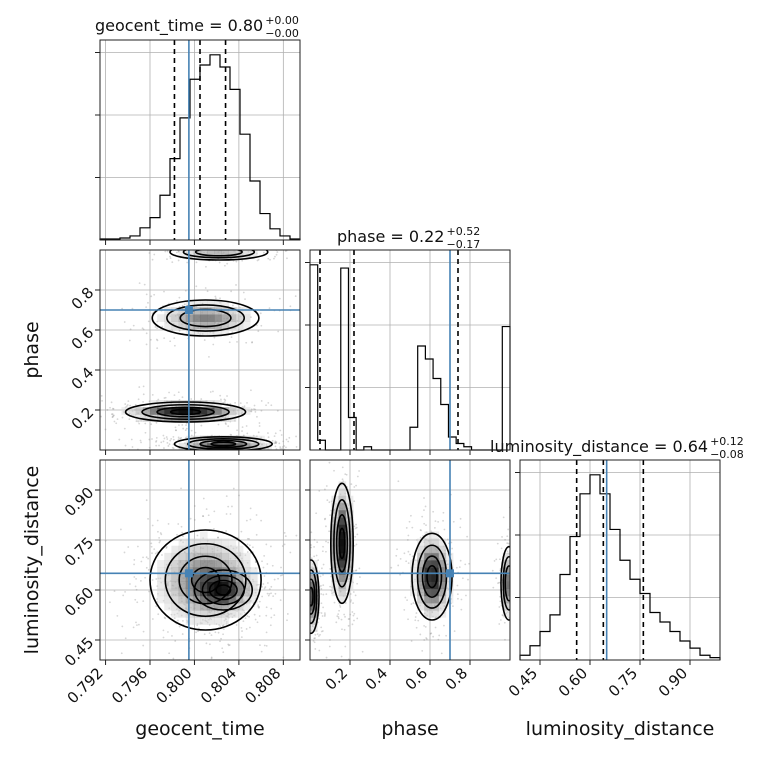  Describe the element at coordinates (407, 325) in the screenshot. I see `hist-grid-phase` at that location.